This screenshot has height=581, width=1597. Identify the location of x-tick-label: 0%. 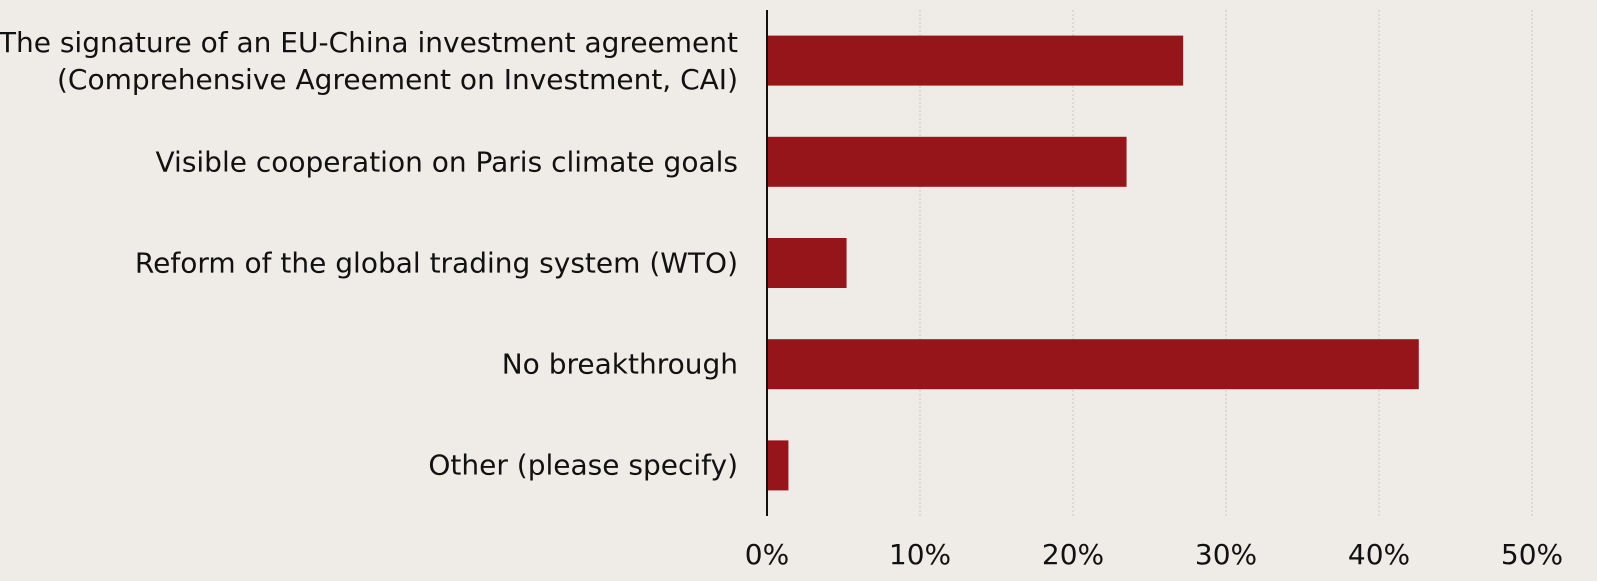
(767, 554).